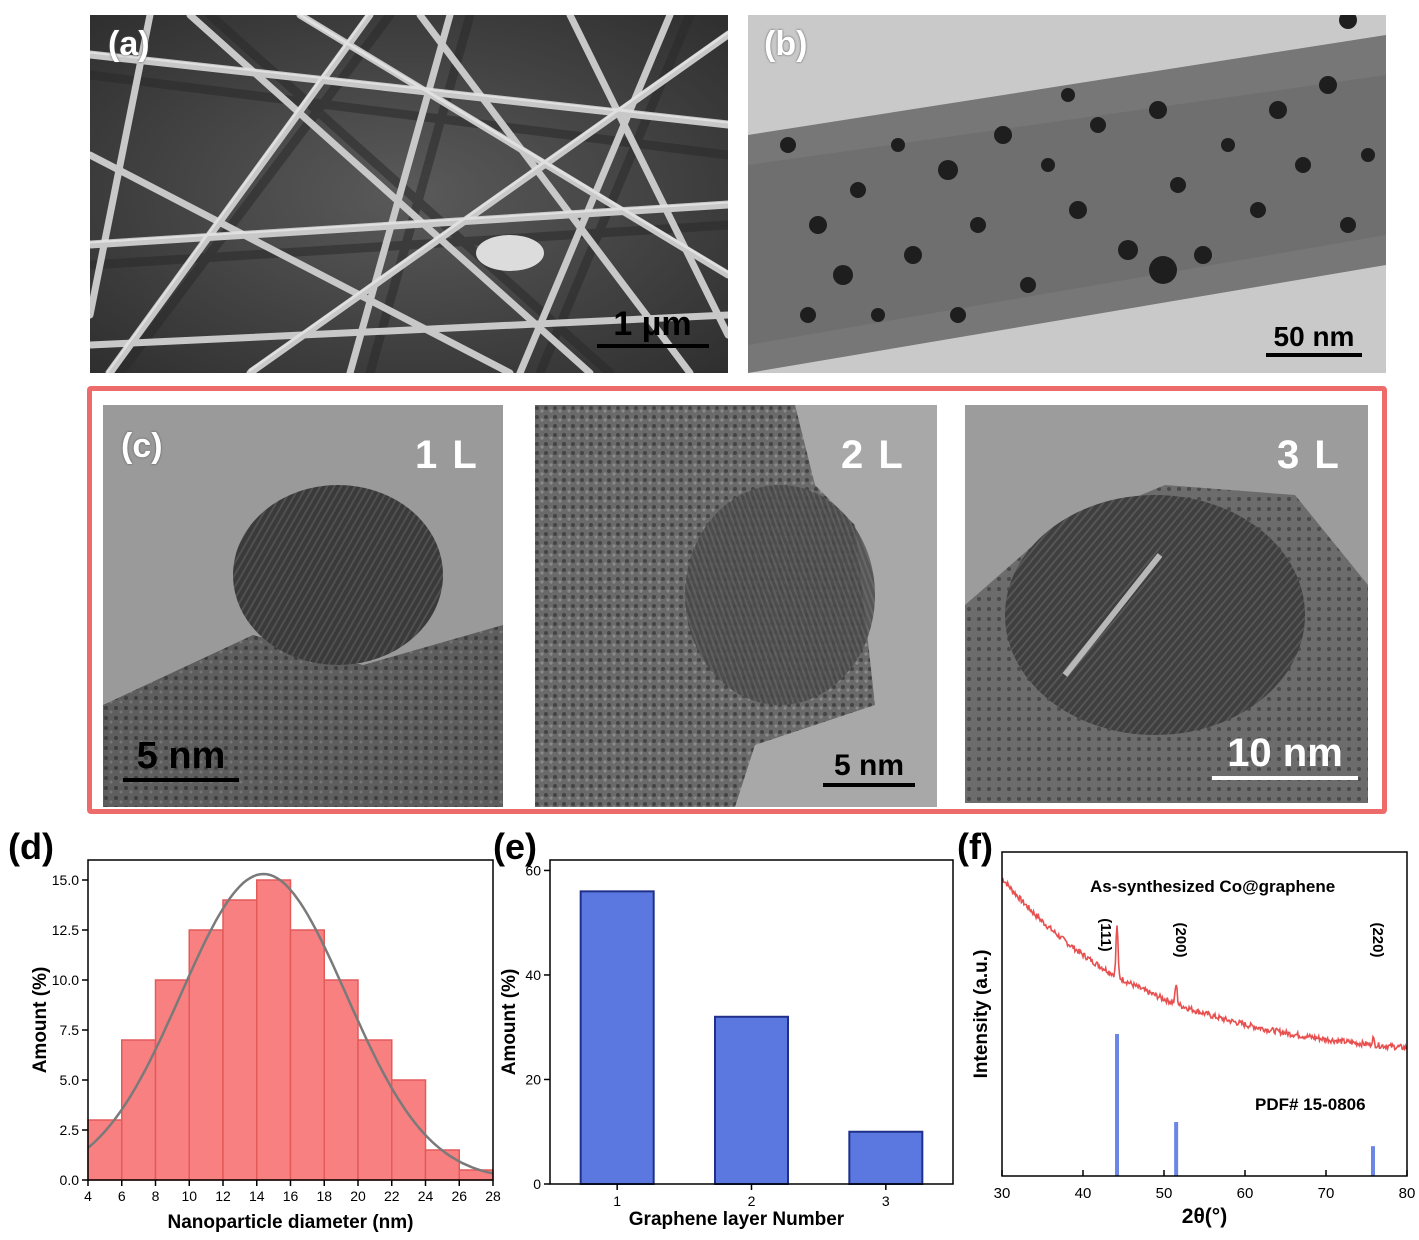 This screenshot has width=1419, height=1240. Describe the element at coordinates (1002, 1193) in the screenshot. I see `x-tick-label: 30` at that location.